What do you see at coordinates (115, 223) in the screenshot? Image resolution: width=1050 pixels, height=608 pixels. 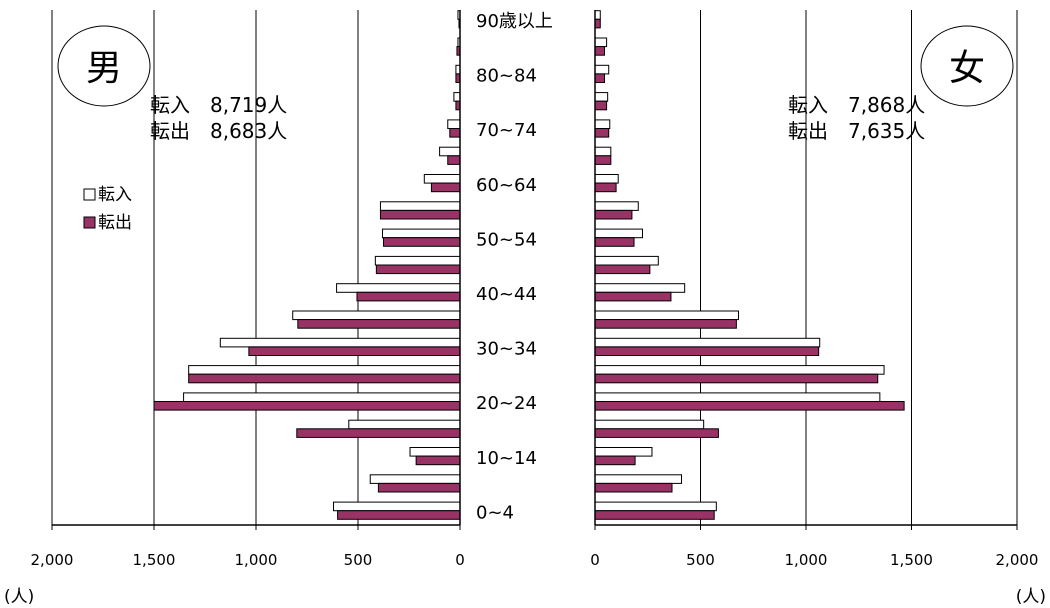 I see `legend-out-label: 転出` at bounding box center [115, 223].